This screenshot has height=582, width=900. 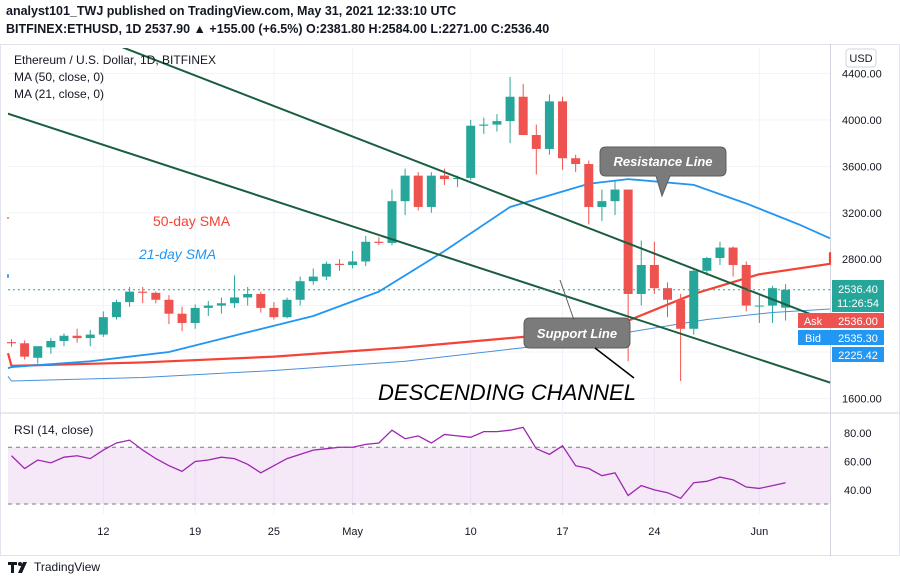 What do you see at coordinates (813, 339) in the screenshot?
I see `bid-label: Bid` at bounding box center [813, 339].